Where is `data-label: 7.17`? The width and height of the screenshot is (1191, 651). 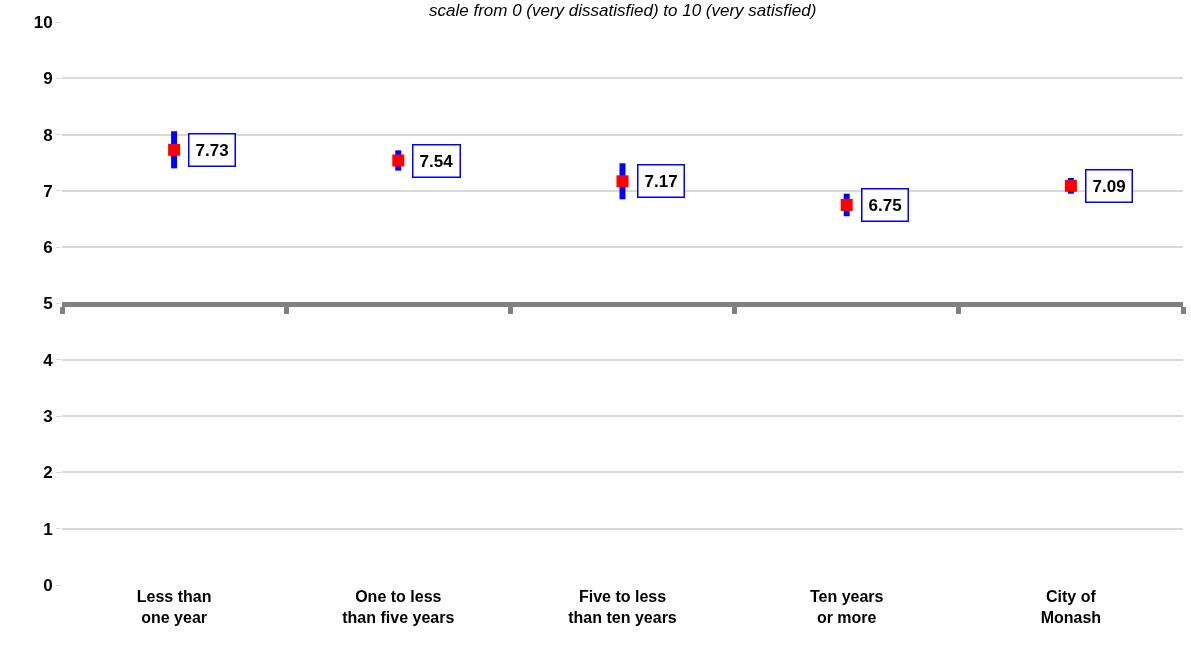 data-label: 7.17 is located at coordinates (661, 181).